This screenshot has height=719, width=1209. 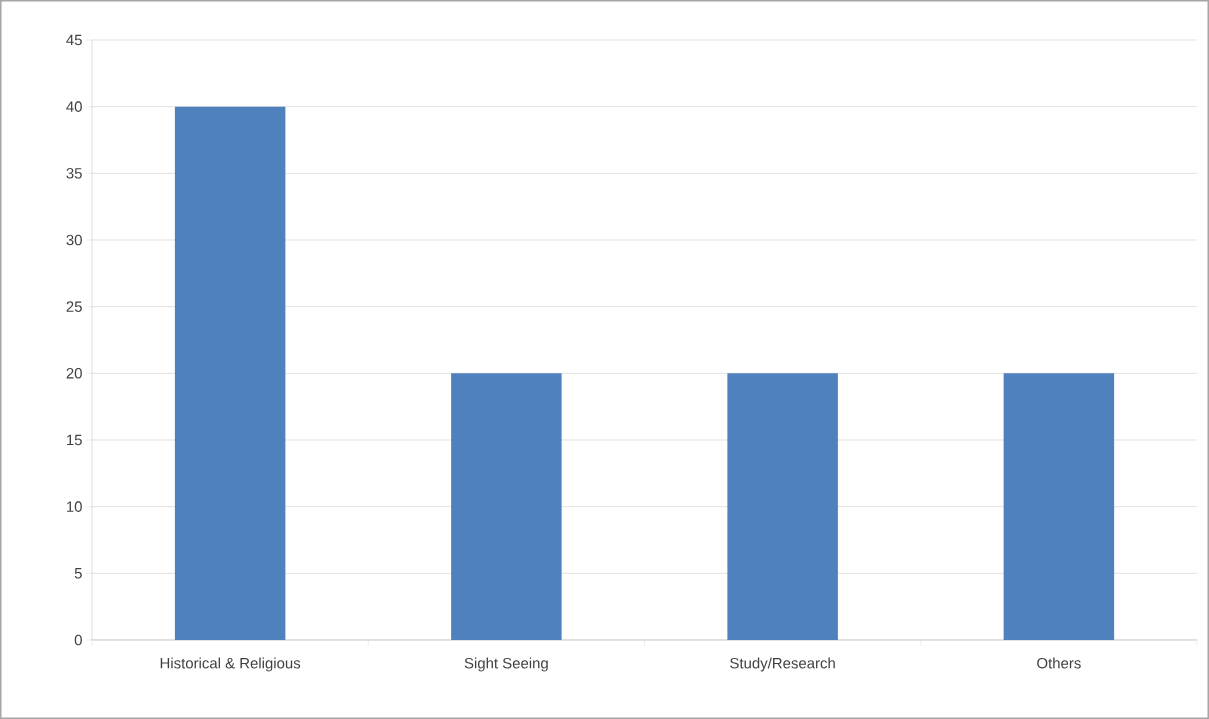 What do you see at coordinates (78, 573) in the screenshot?
I see `y-tick-label: 5` at bounding box center [78, 573].